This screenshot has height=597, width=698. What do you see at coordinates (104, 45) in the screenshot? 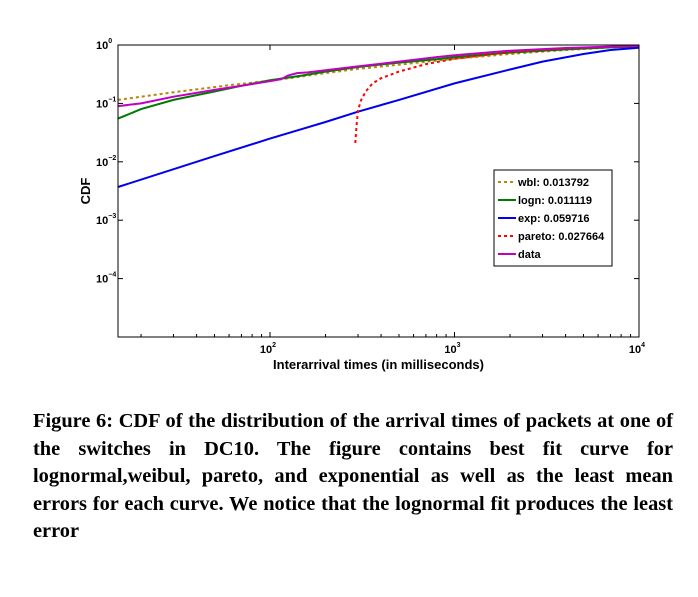
I see `y-tick-label-0: 10⁰` at bounding box center [104, 45].